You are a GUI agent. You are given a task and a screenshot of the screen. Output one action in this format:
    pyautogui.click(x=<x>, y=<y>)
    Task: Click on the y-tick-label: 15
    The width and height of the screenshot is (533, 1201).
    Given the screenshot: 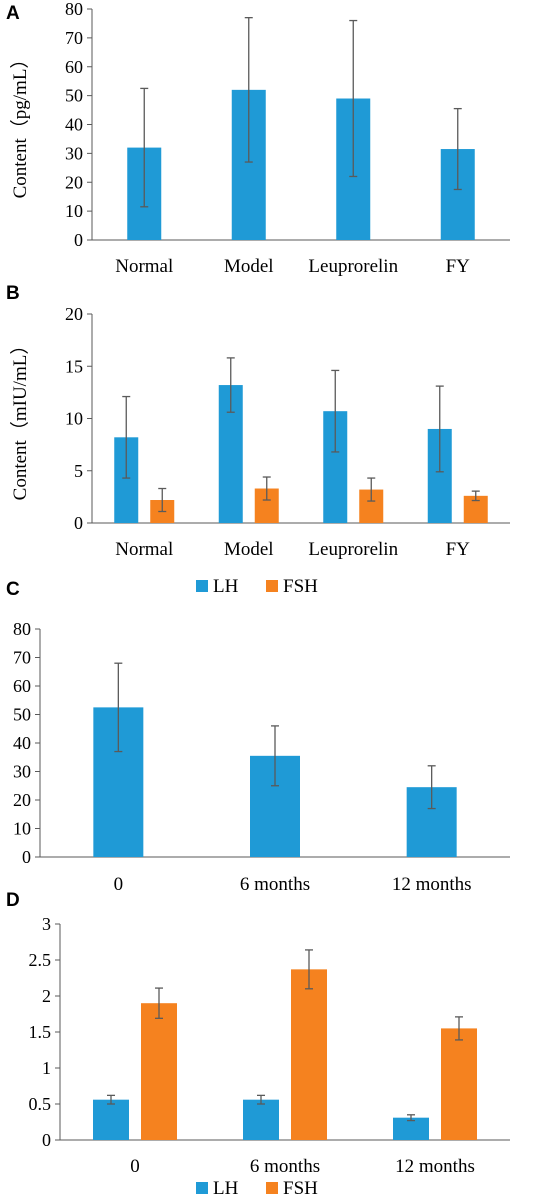 What is the action you would take?
    pyautogui.click(x=74, y=366)
    